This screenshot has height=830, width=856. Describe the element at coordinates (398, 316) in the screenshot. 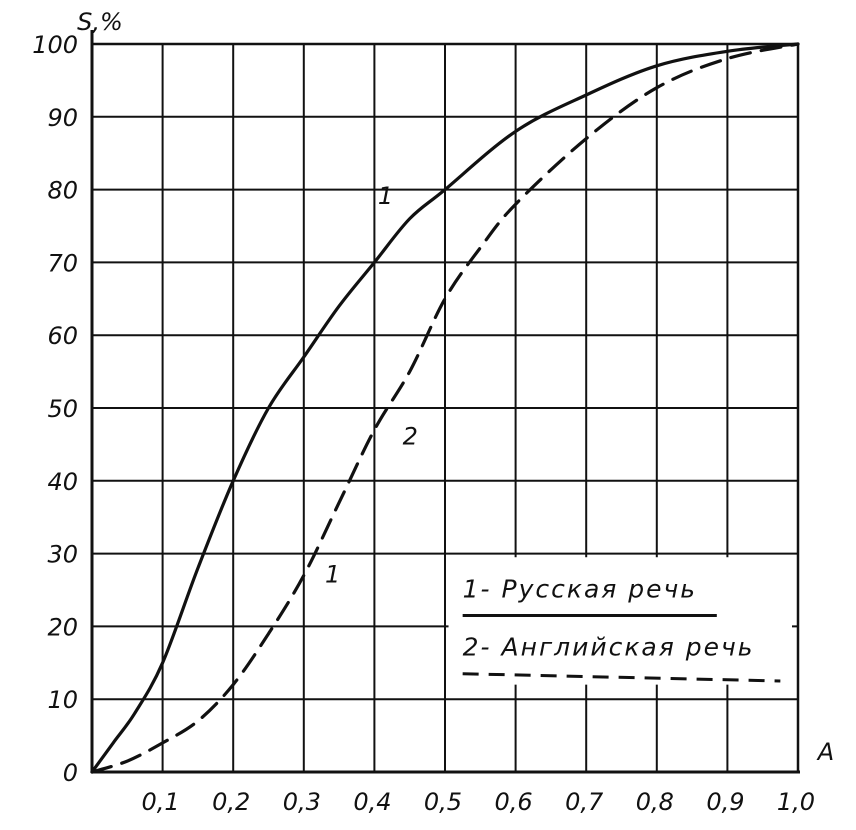

I see `curve-labels: 12` at that location.